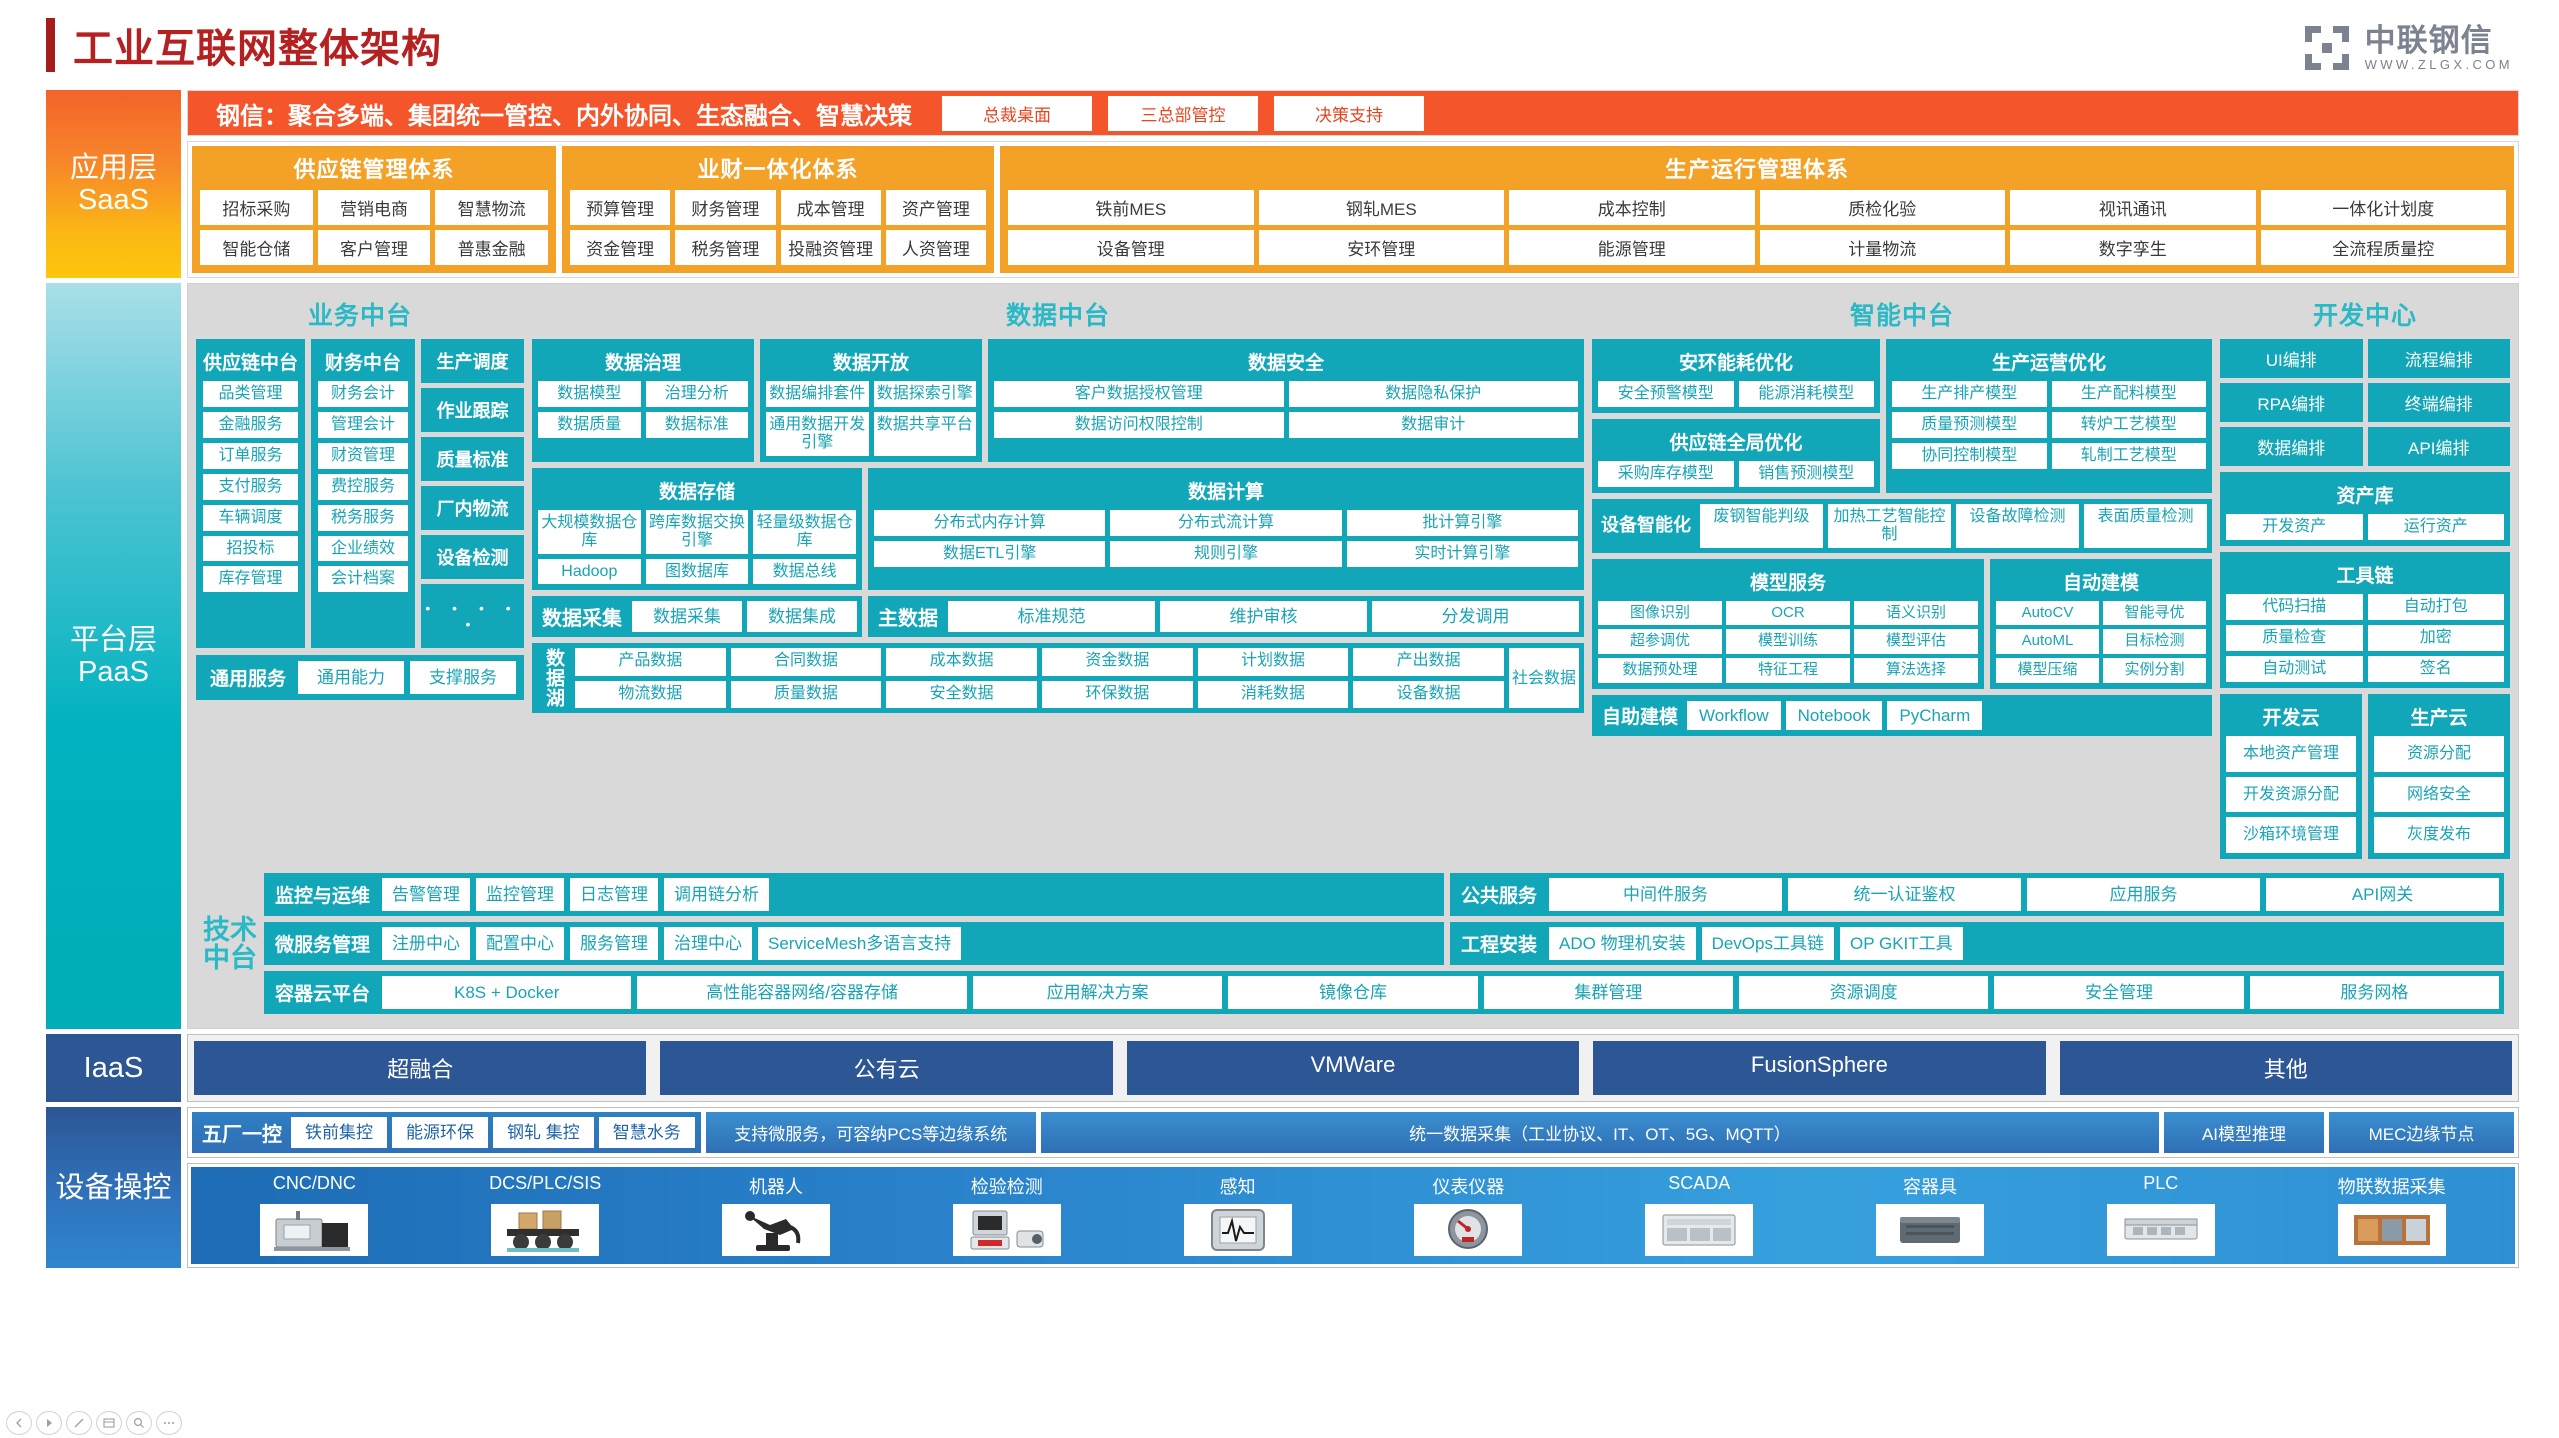 Image resolution: width=2559 pixels, height=1438 pixels. What do you see at coordinates (2291, 358) in the screenshot?
I see `list-item: UI编排` at bounding box center [2291, 358].